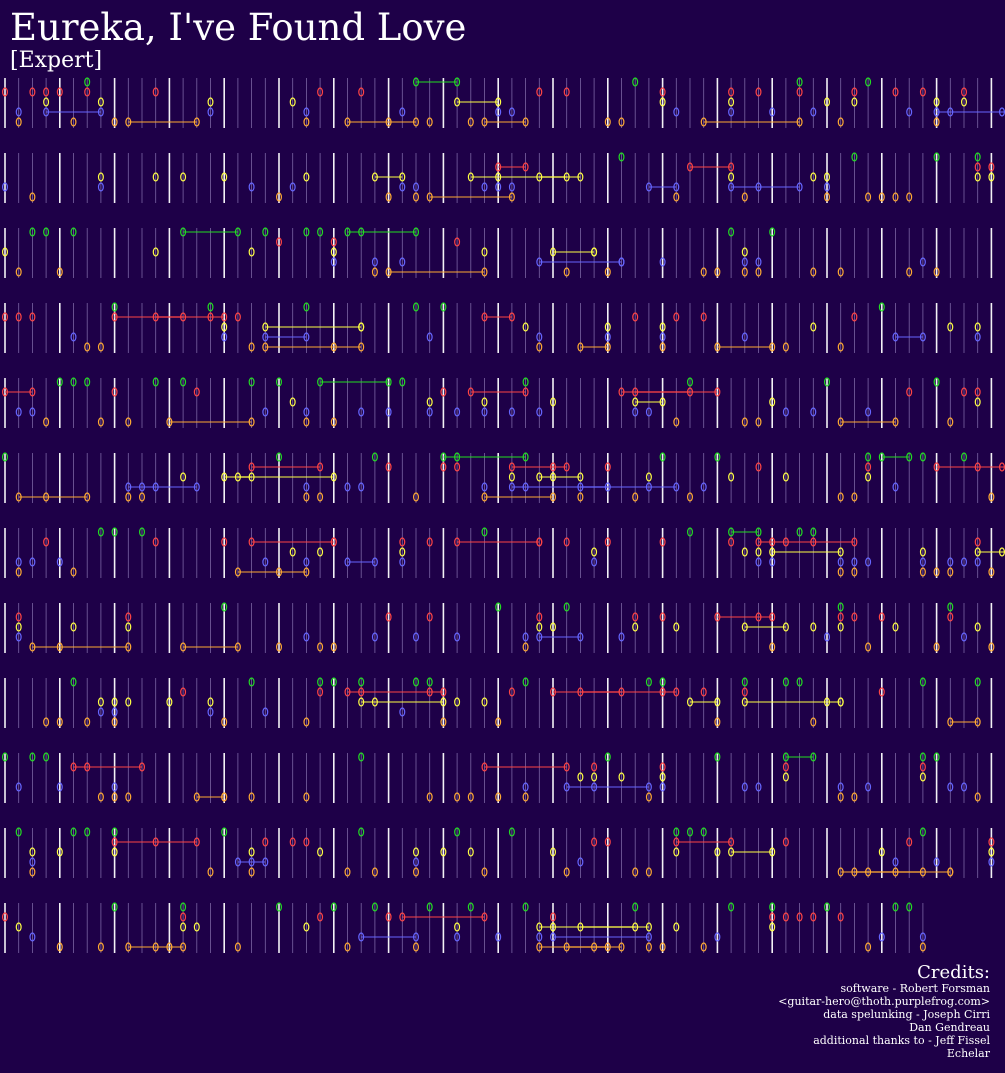 This screenshot has height=1073, width=1005. Describe the element at coordinates (498, 702) in the screenshot. I see `note-row` at that location.